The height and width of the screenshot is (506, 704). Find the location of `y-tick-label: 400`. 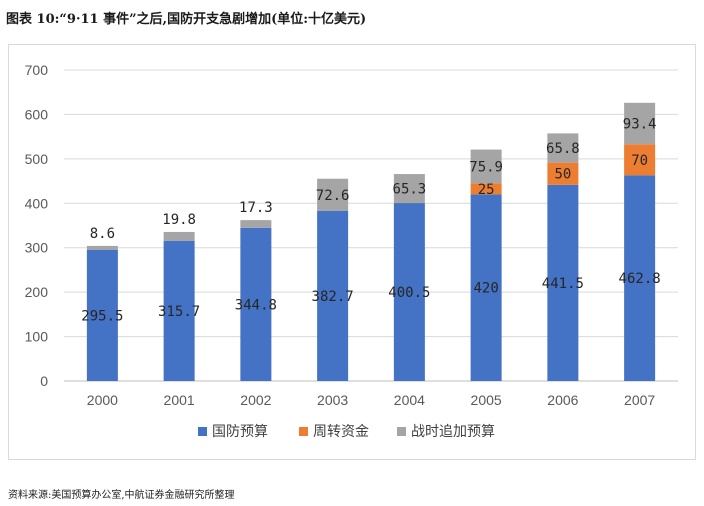

y-tick-label: 400 is located at coordinates (37, 203).